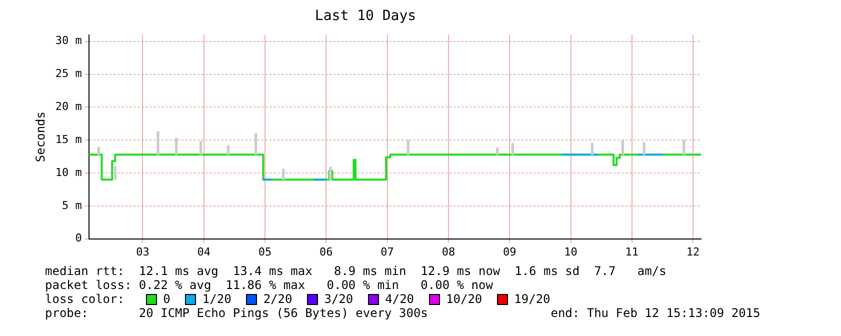  Describe the element at coordinates (402, 313) in the screenshot. I see `text: probe: 20 ICMP Echo Pings (56 Bytes) every 300s end: Thu Feb 12 15:13:09 2015` at that location.